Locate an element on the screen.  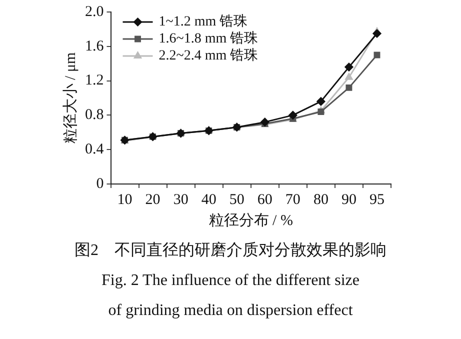
x-tick-label: 95 is located at coordinates (376, 200).